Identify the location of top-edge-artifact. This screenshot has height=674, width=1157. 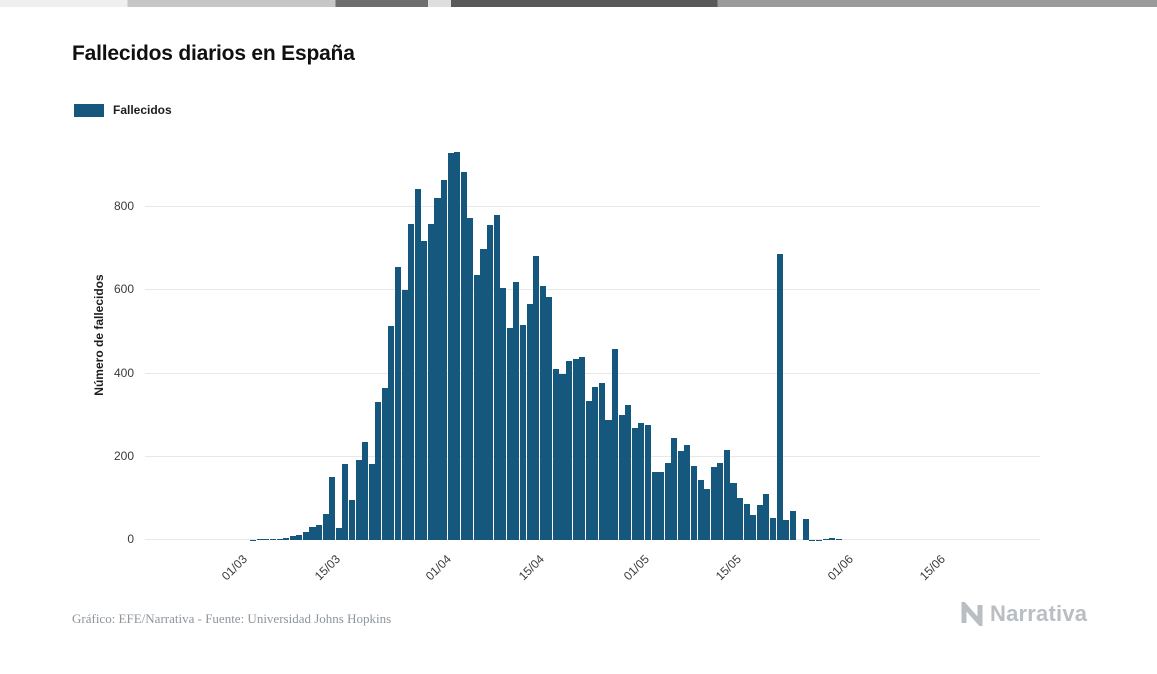
(578, 3).